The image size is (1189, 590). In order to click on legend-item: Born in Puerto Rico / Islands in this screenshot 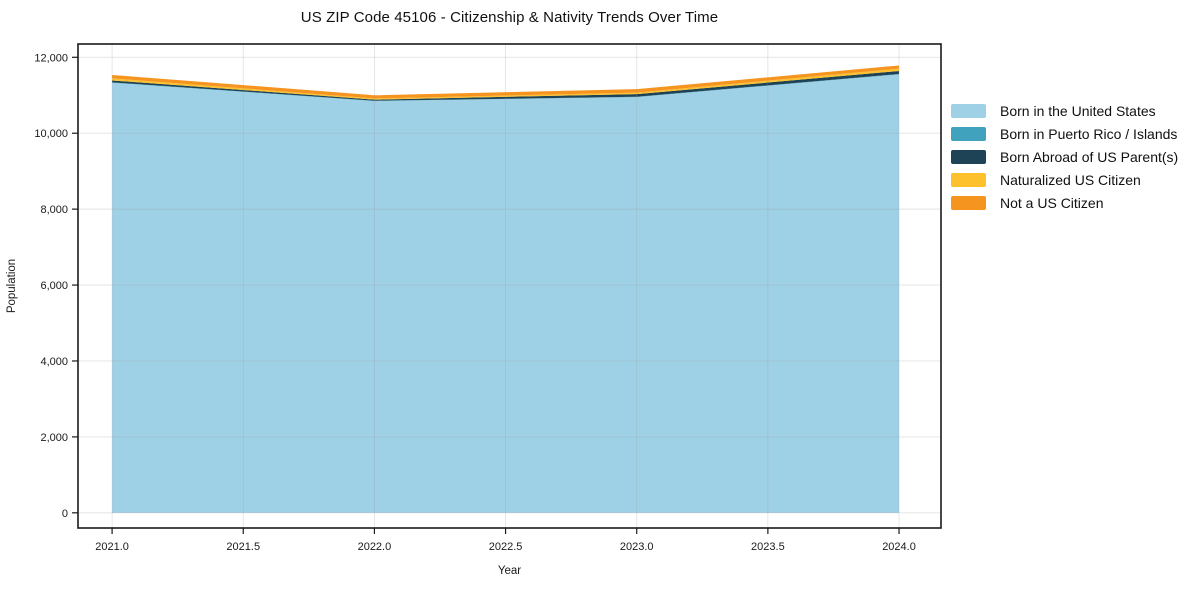, I will do `click(1064, 134)`.